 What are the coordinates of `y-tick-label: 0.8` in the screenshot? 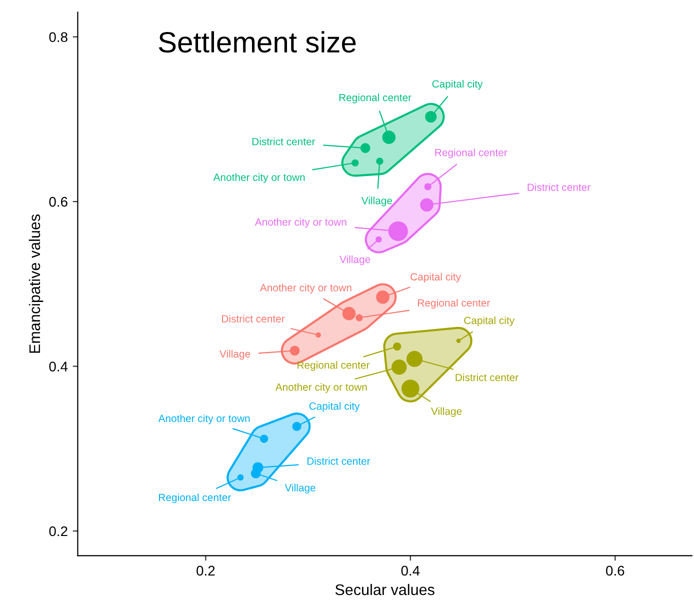 It's located at (58, 37).